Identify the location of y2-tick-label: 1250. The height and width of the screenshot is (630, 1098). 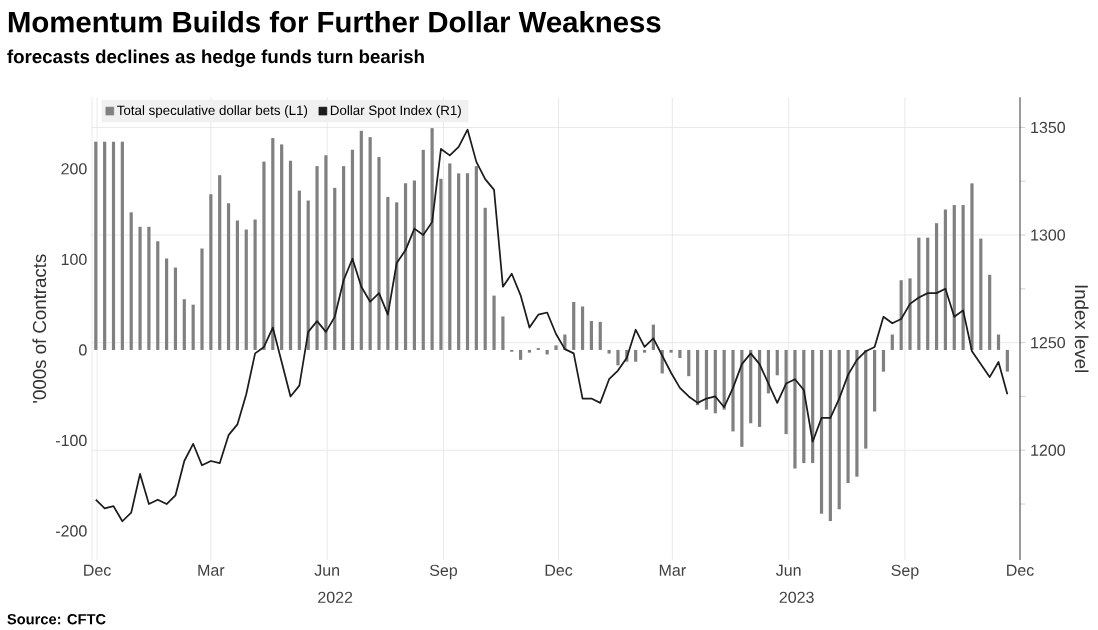
(1048, 342).